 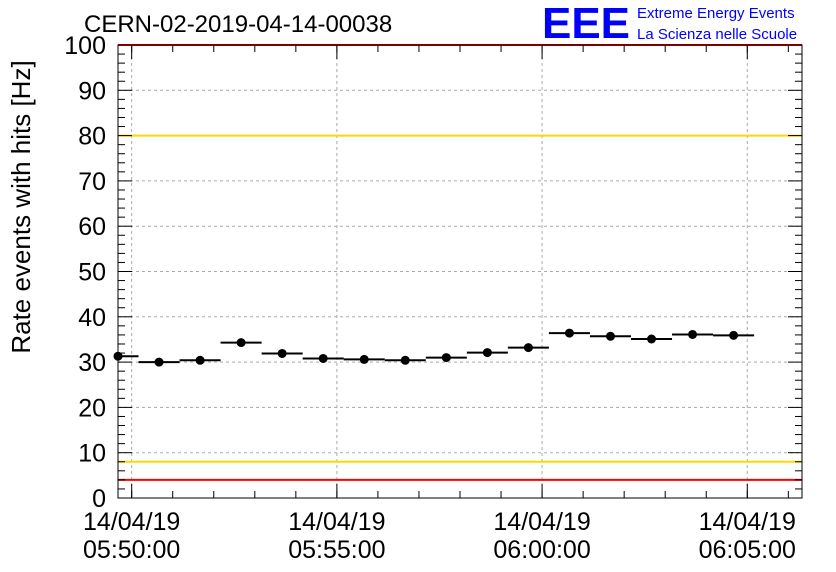 I want to click on y-tick-label: 60, so click(x=92, y=227).